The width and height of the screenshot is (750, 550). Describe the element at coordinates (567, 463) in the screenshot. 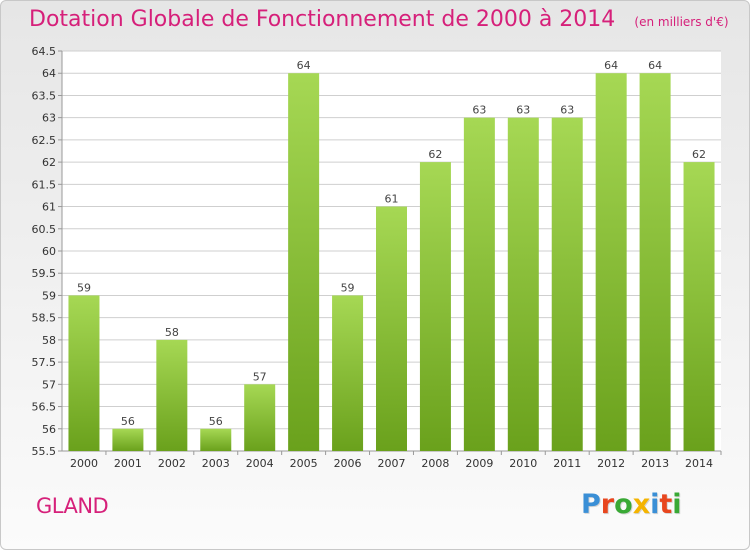

I see `x-tick-label: 2011` at that location.